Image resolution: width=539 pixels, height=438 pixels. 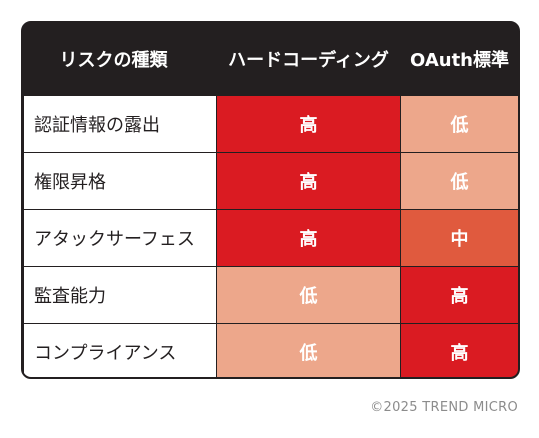 What do you see at coordinates (120, 124) in the screenshot?
I see `risk-label: 認証情報の露出` at bounding box center [120, 124].